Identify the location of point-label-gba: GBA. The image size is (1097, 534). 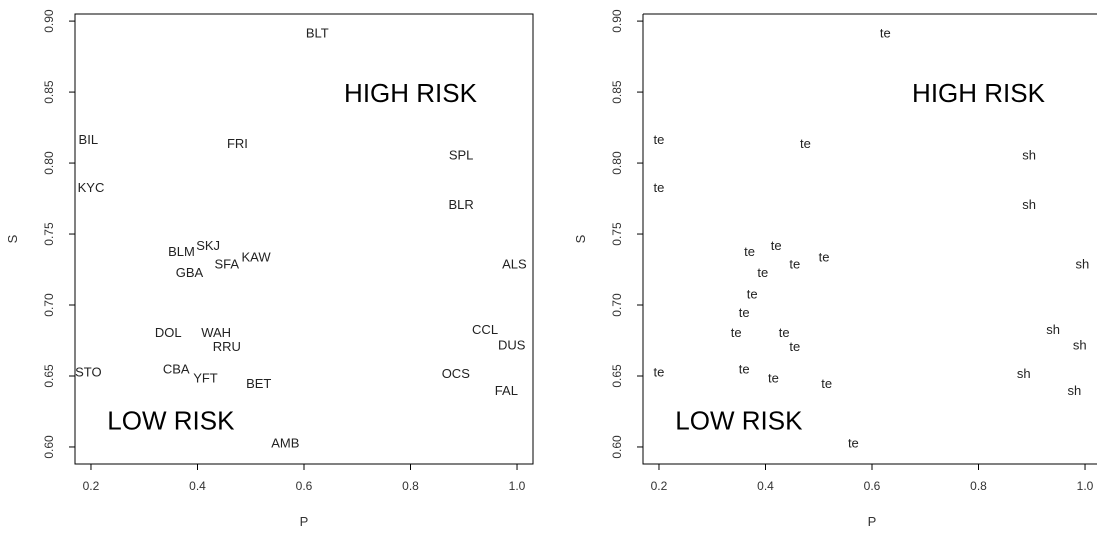
(190, 272).